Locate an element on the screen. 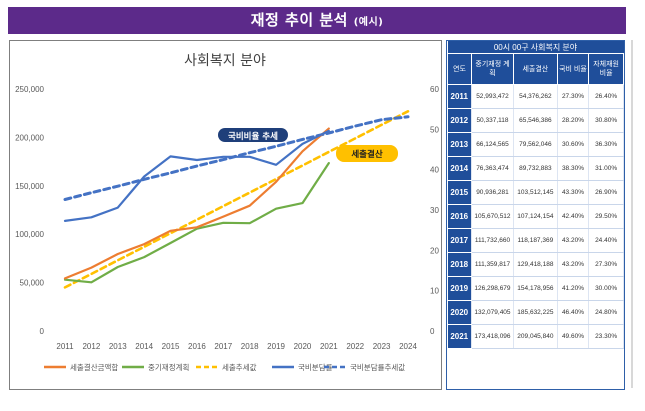 The height and width of the screenshot is (411, 645). table-year-cell: 2012 is located at coordinates (459, 120).